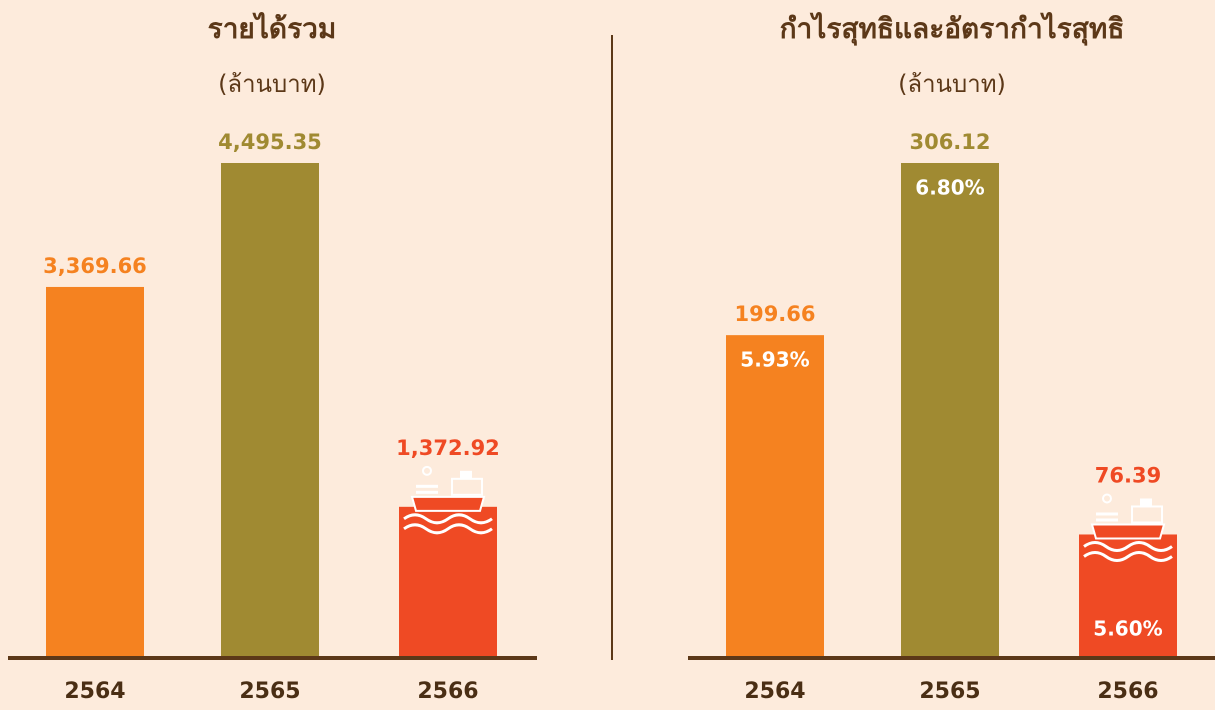  I want to click on chart-title: กำไรสุทธิและอัตรากำไรสุทธิ, so click(952, 29).